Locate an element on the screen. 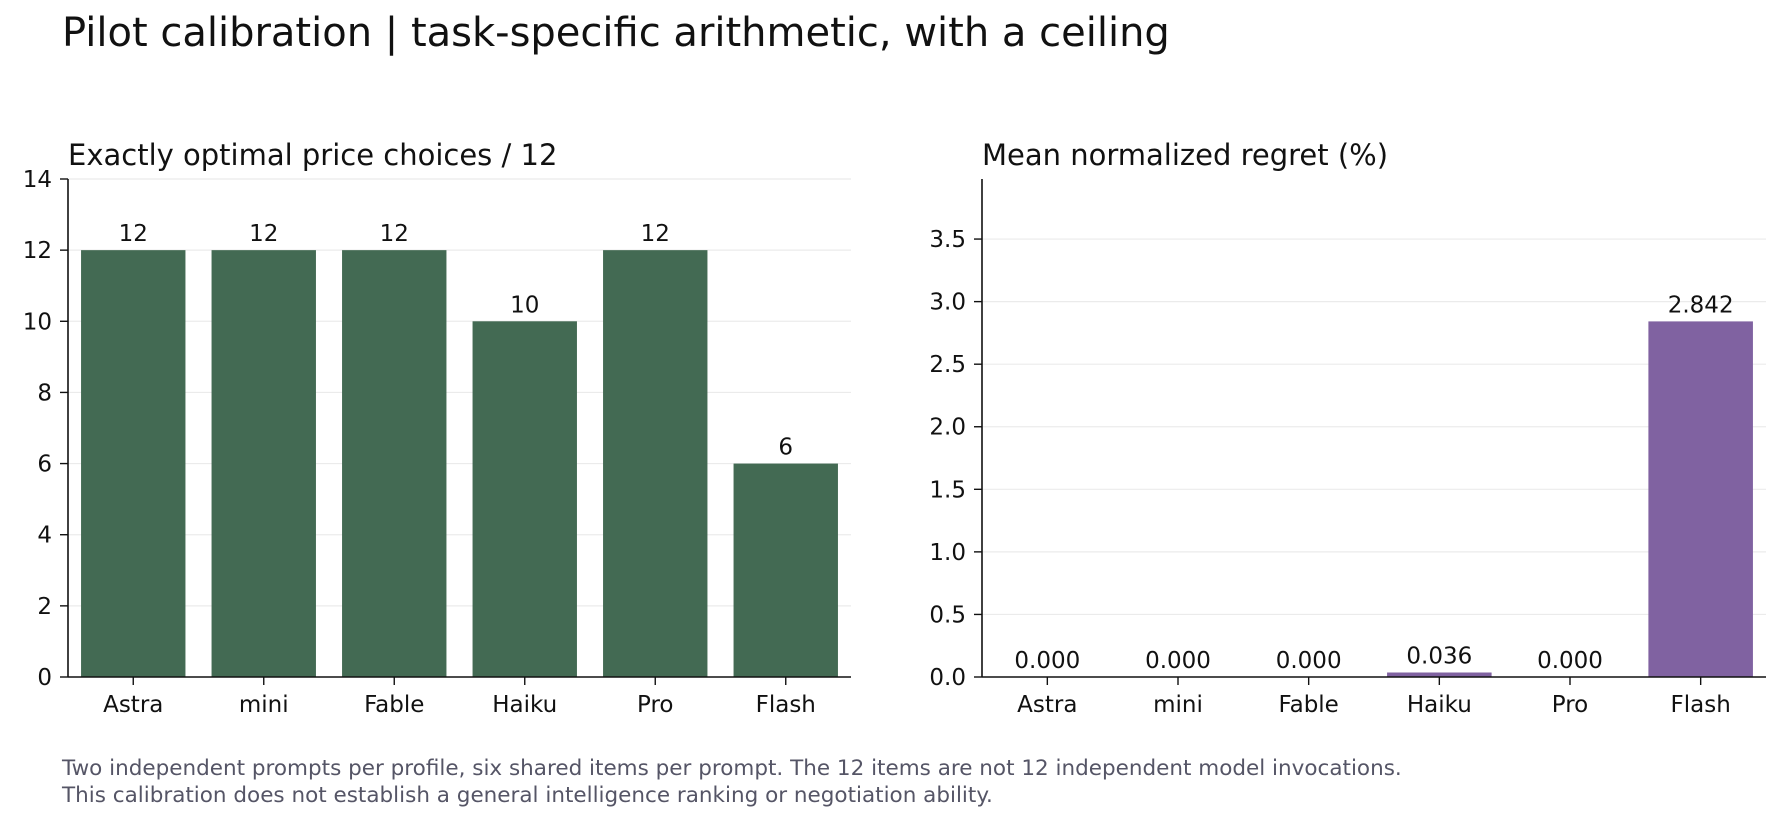  data-label: 0.036 is located at coordinates (1439, 656).